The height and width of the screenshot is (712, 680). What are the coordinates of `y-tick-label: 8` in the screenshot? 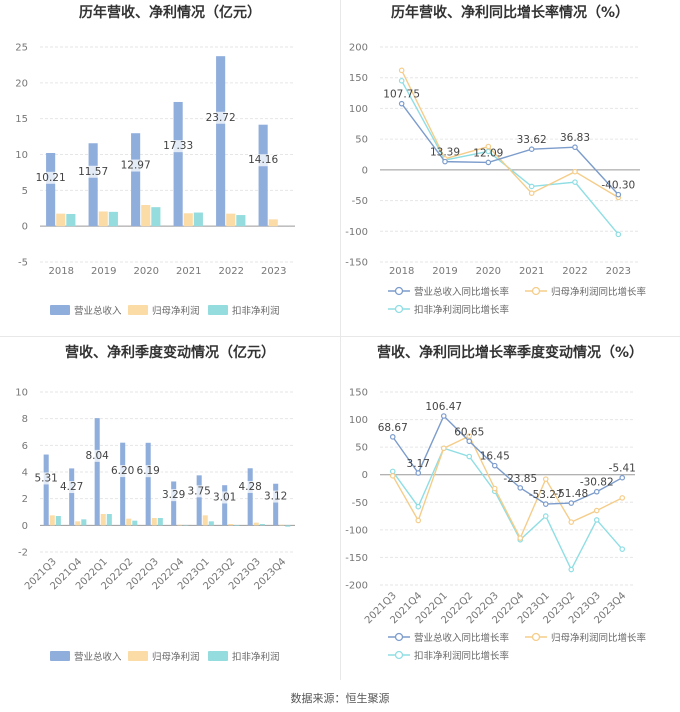 It's located at (25, 419).